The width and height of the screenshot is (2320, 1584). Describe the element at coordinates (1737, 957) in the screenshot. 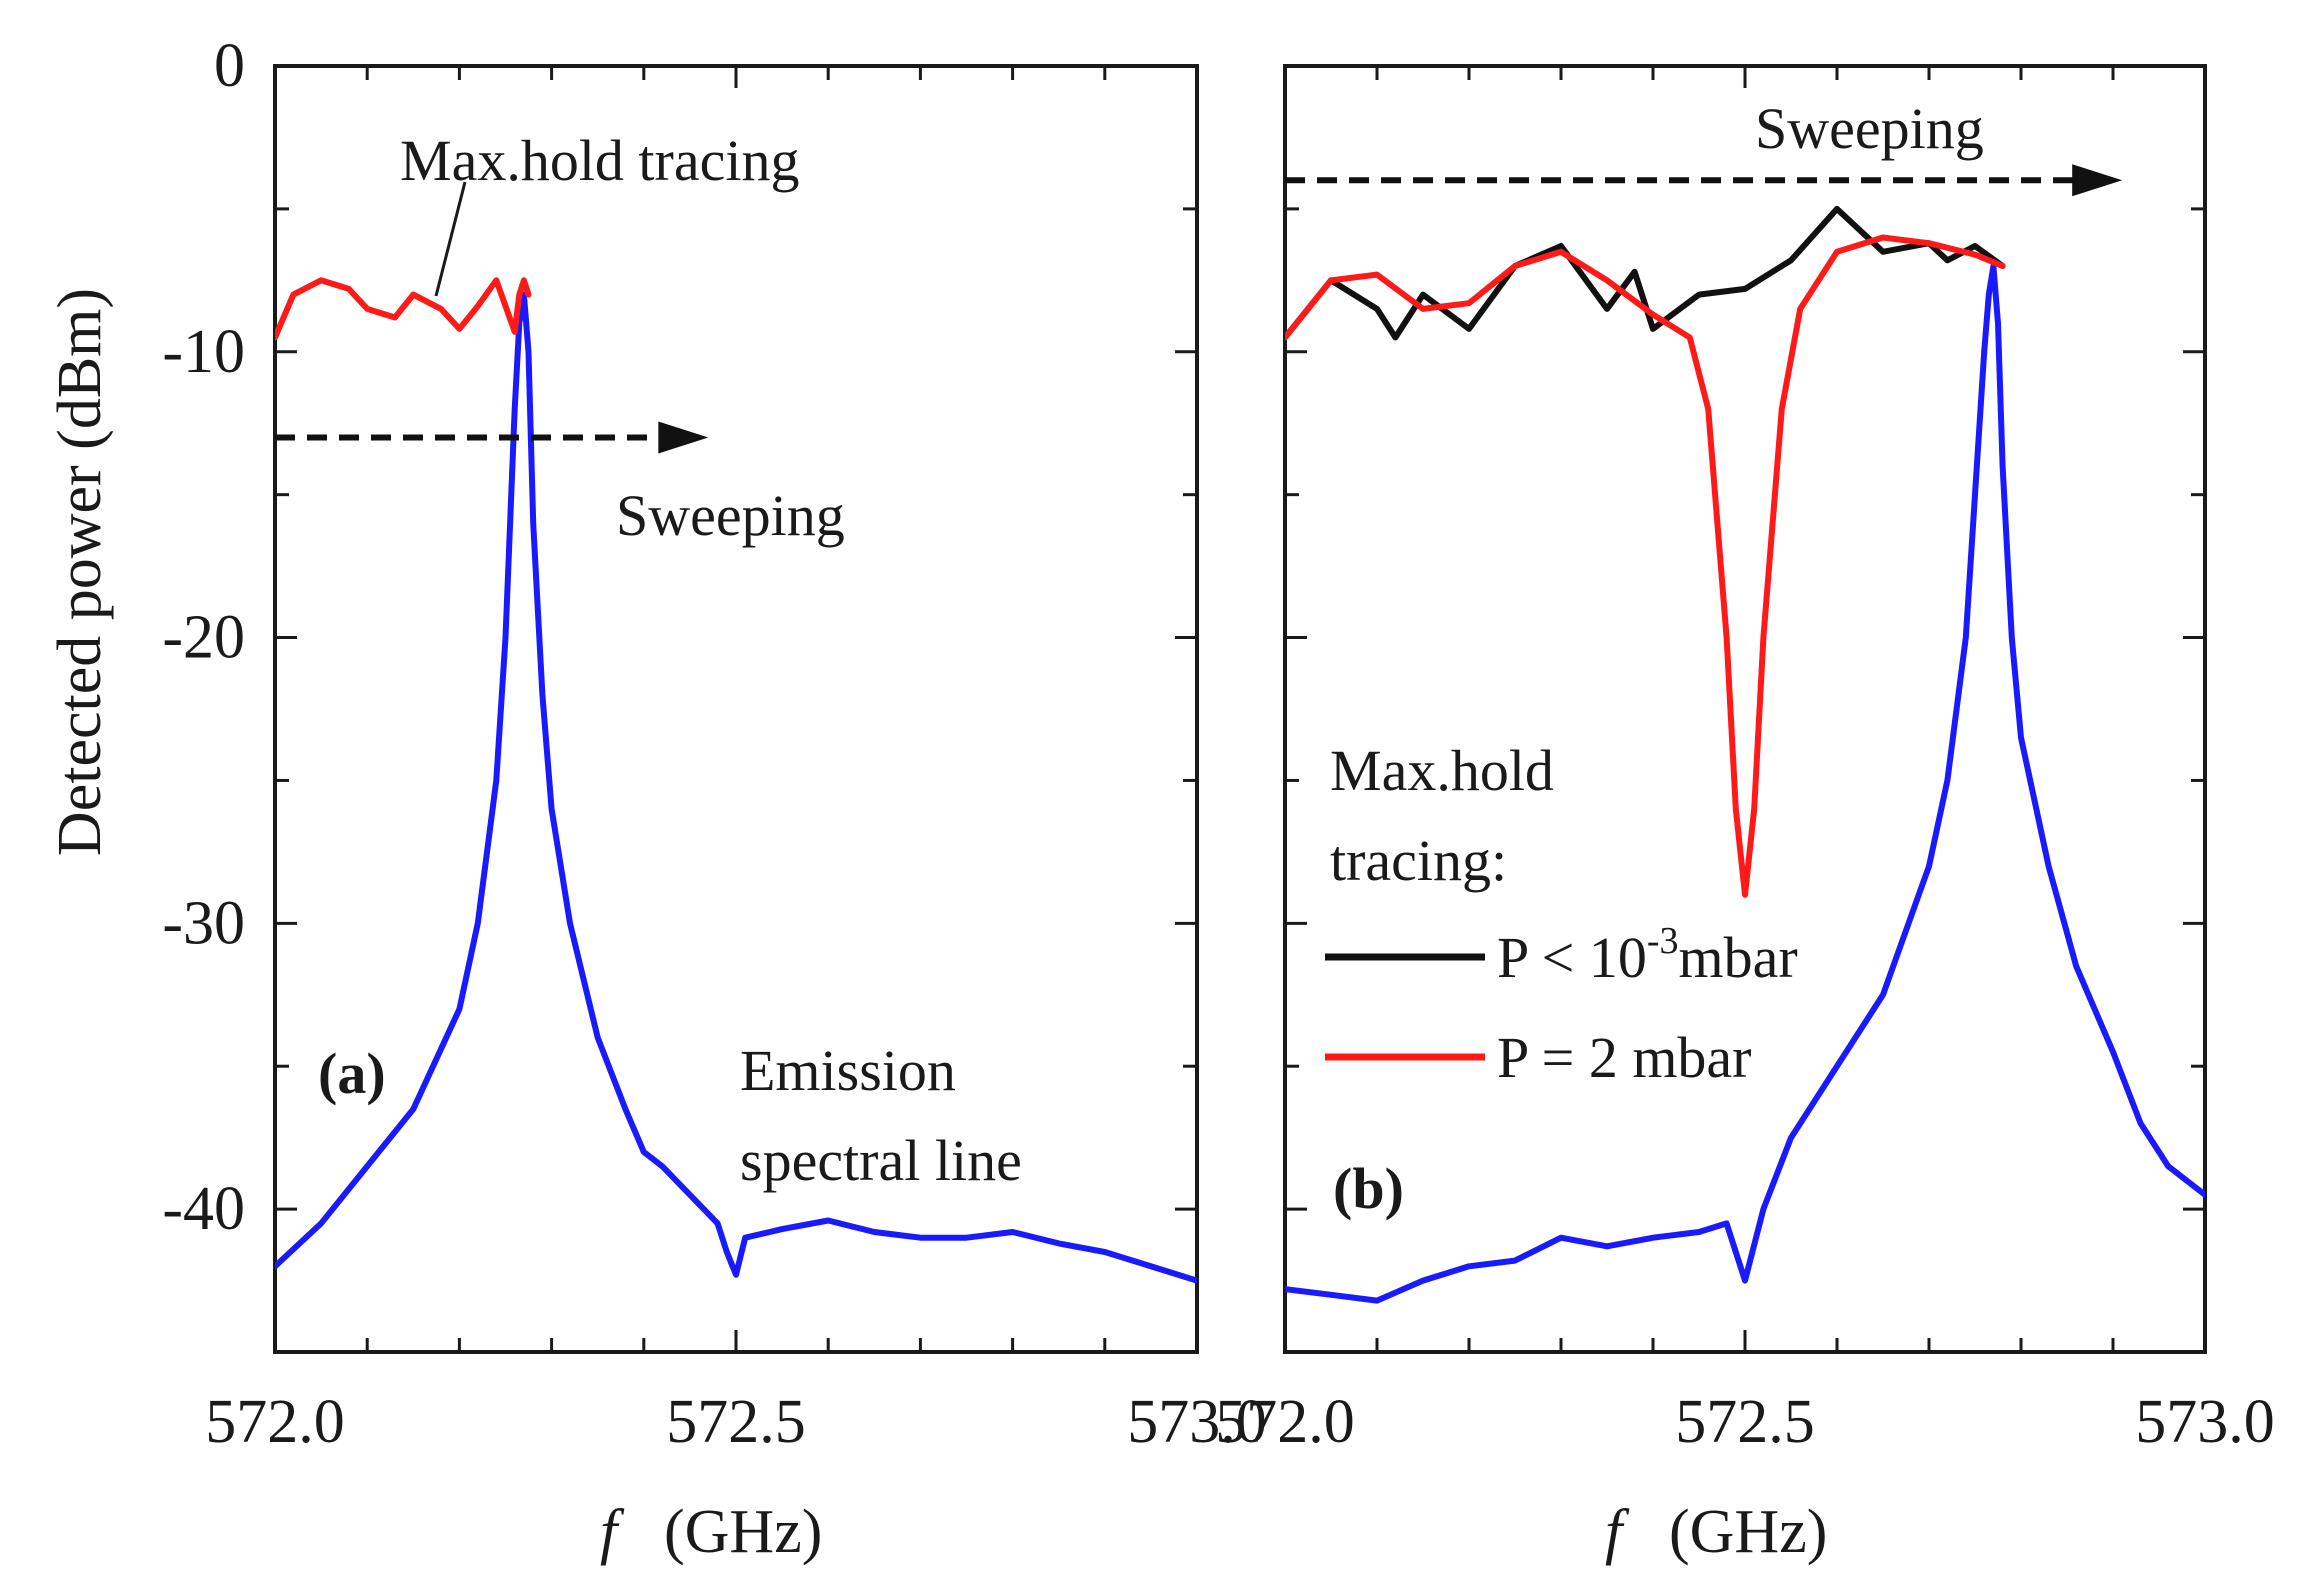

I see `legend-label-black-tail: mbar` at that location.